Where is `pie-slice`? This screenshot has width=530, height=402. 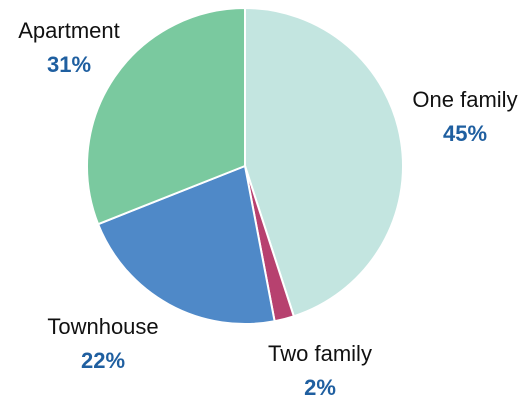 pie-slice is located at coordinates (186, 244).